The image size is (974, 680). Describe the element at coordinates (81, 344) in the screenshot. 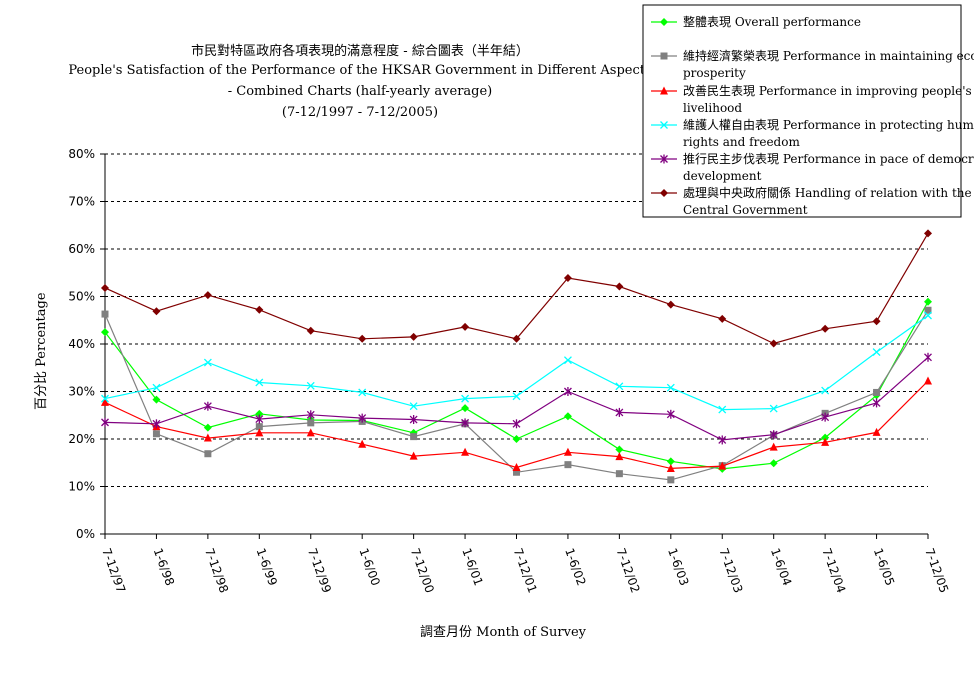

I see `y-tick-label: 40%` at that location.